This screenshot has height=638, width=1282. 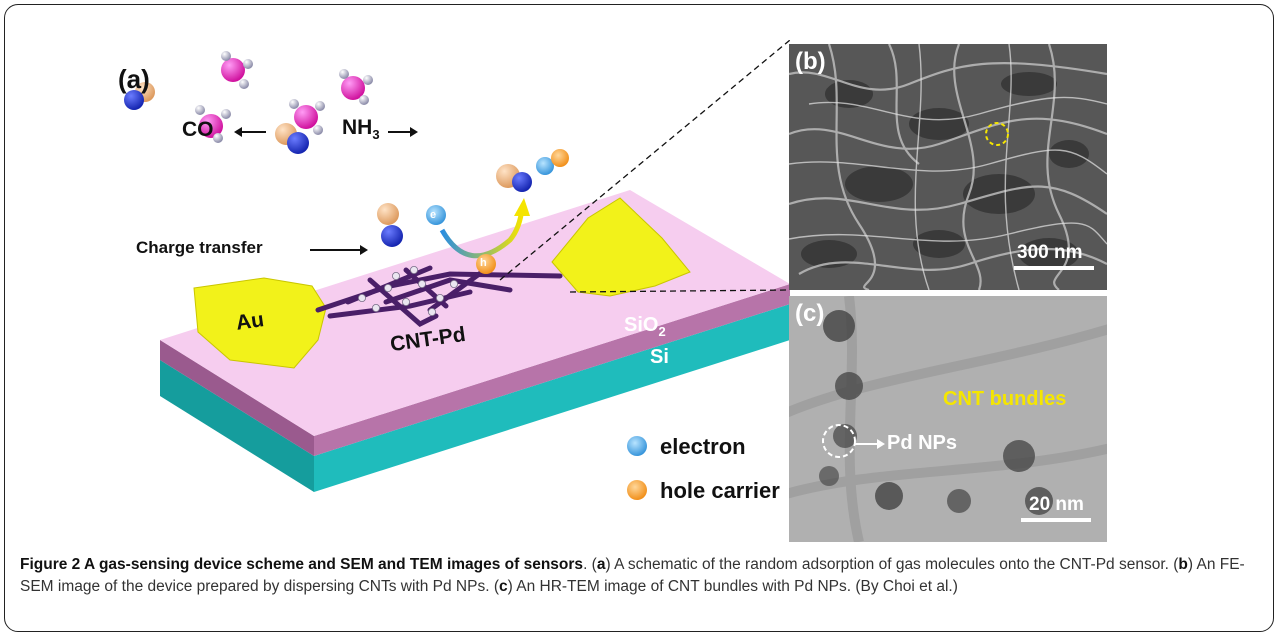 I want to click on sem-texture, so click(x=948, y=167).